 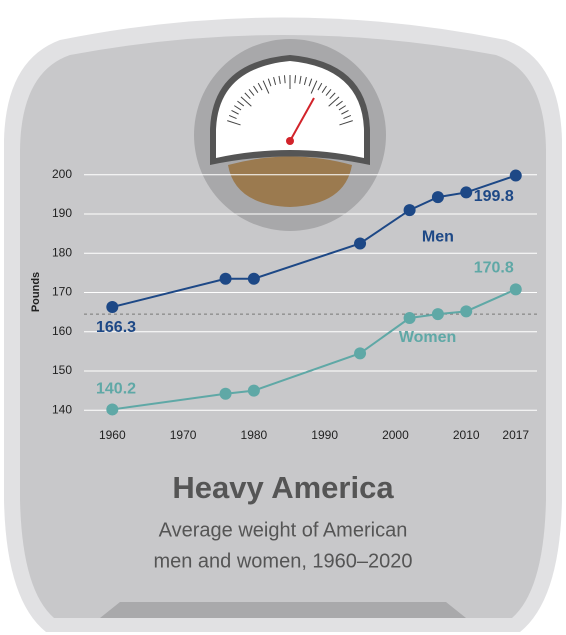 What do you see at coordinates (427, 337) in the screenshot?
I see `series-label: Women` at bounding box center [427, 337].